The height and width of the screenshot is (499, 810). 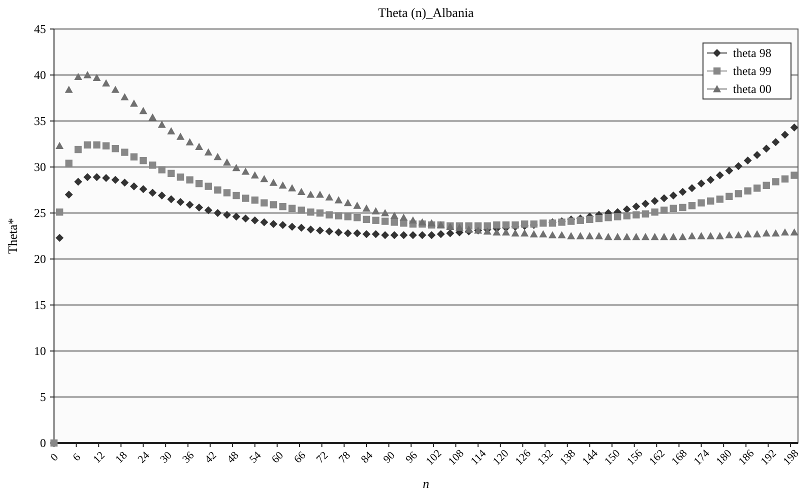 I want to click on y-tick-label: 30, so click(x=40, y=167).